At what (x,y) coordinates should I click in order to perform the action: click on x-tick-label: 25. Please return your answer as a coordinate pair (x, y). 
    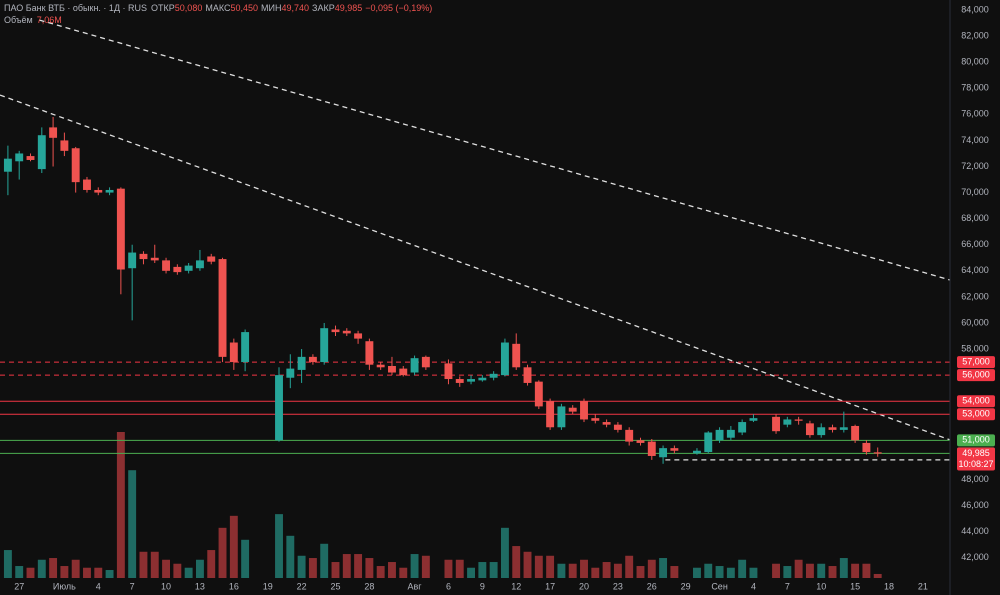
    Looking at the image, I should click on (335, 586).